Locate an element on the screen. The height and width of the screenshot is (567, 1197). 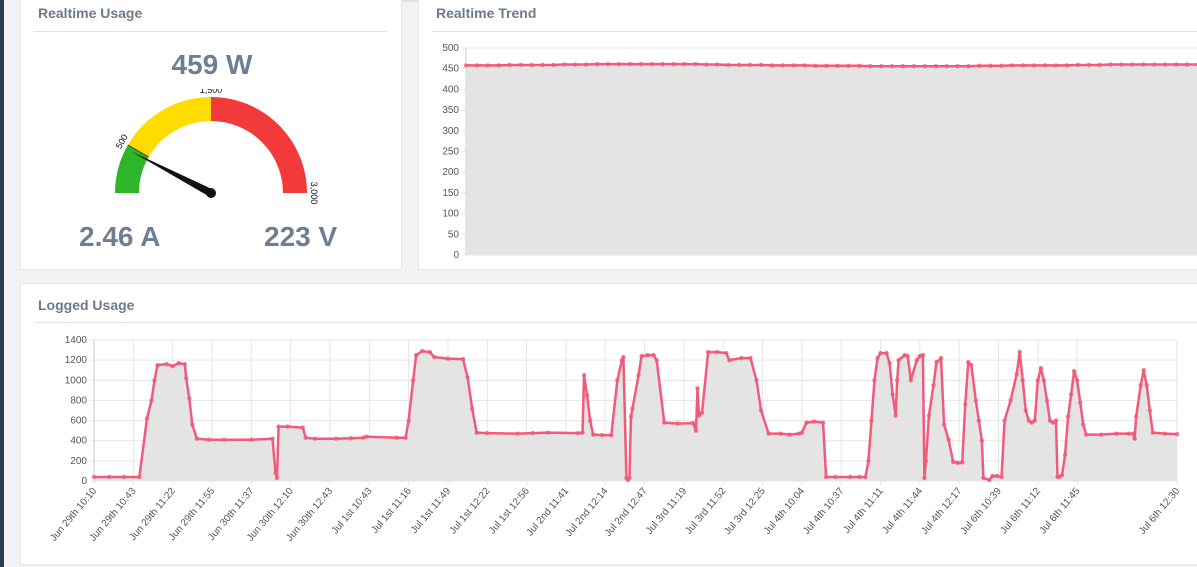
x-tick-label: Jul 1st 11:49 is located at coordinates (431, 511).